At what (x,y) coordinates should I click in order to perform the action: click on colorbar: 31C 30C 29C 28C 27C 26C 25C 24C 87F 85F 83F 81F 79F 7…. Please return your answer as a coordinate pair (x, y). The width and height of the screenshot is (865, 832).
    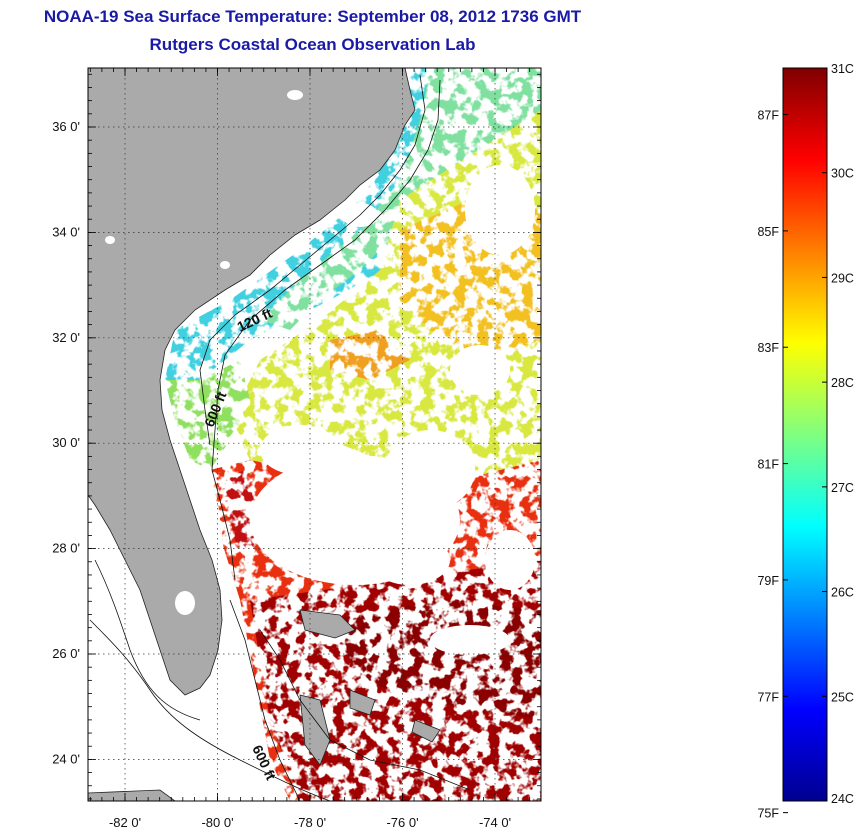
    Looking at the image, I should click on (805, 441).